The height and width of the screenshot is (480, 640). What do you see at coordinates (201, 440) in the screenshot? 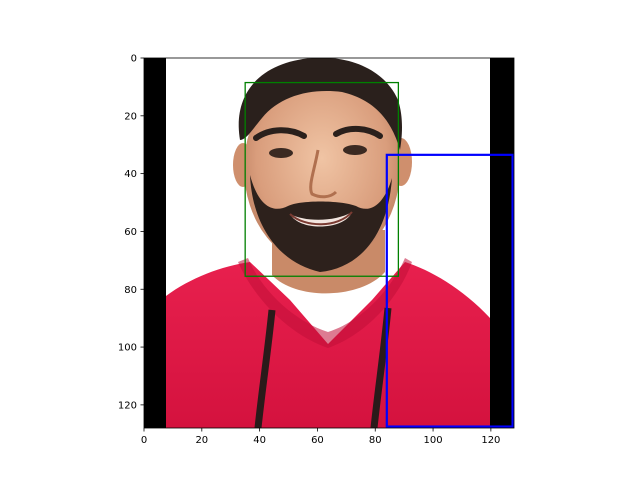
I see `x-tick-label: 20` at bounding box center [201, 440].